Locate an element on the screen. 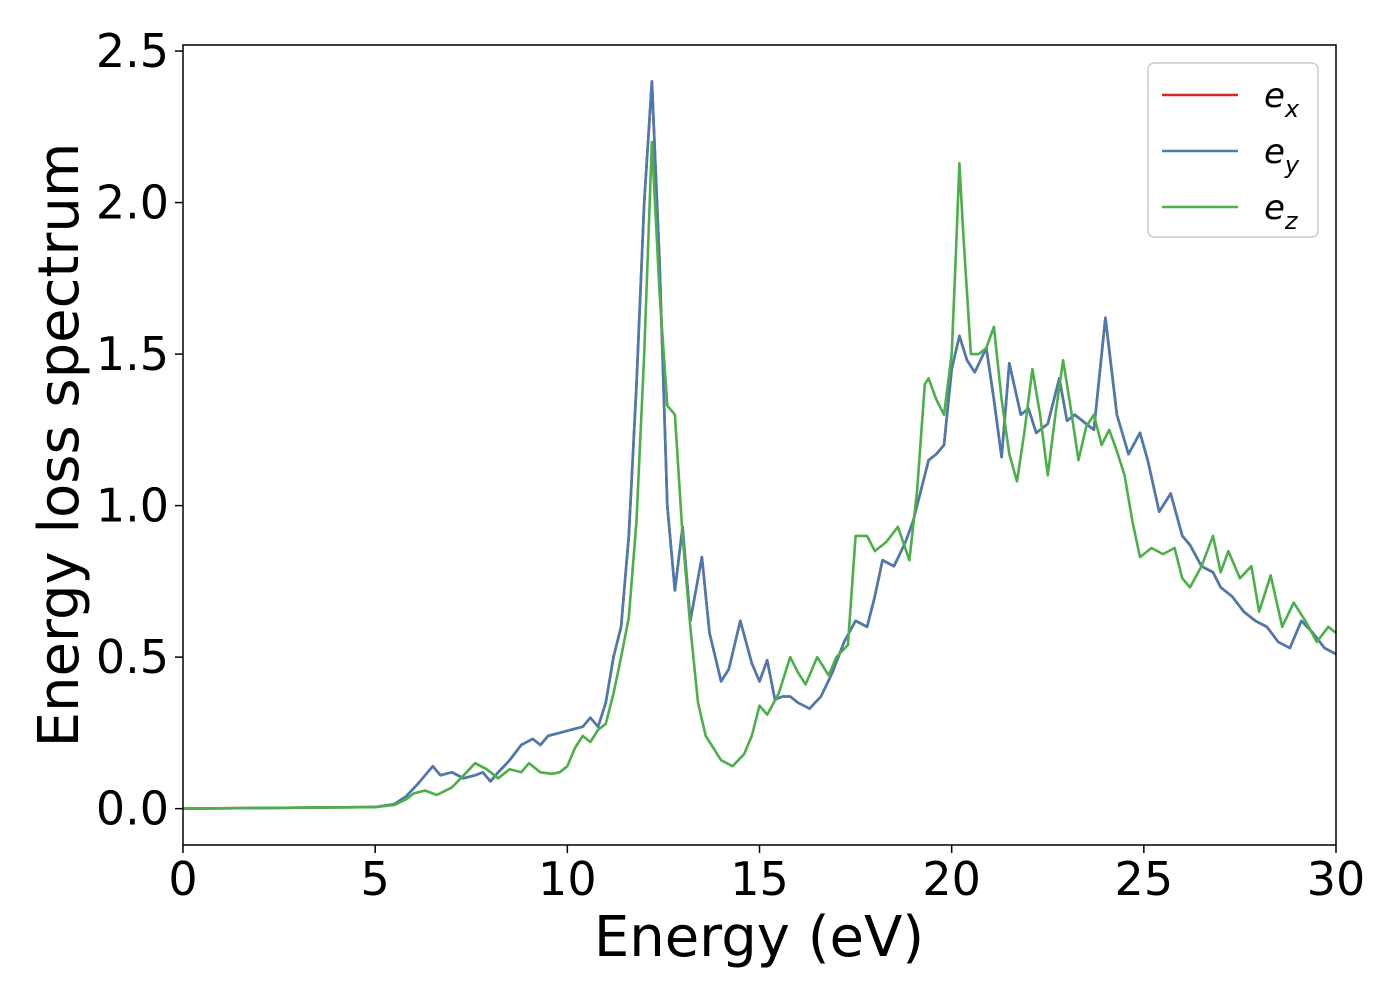 The height and width of the screenshot is (1000, 1400). x-tick-label: 20 is located at coordinates (951, 879).